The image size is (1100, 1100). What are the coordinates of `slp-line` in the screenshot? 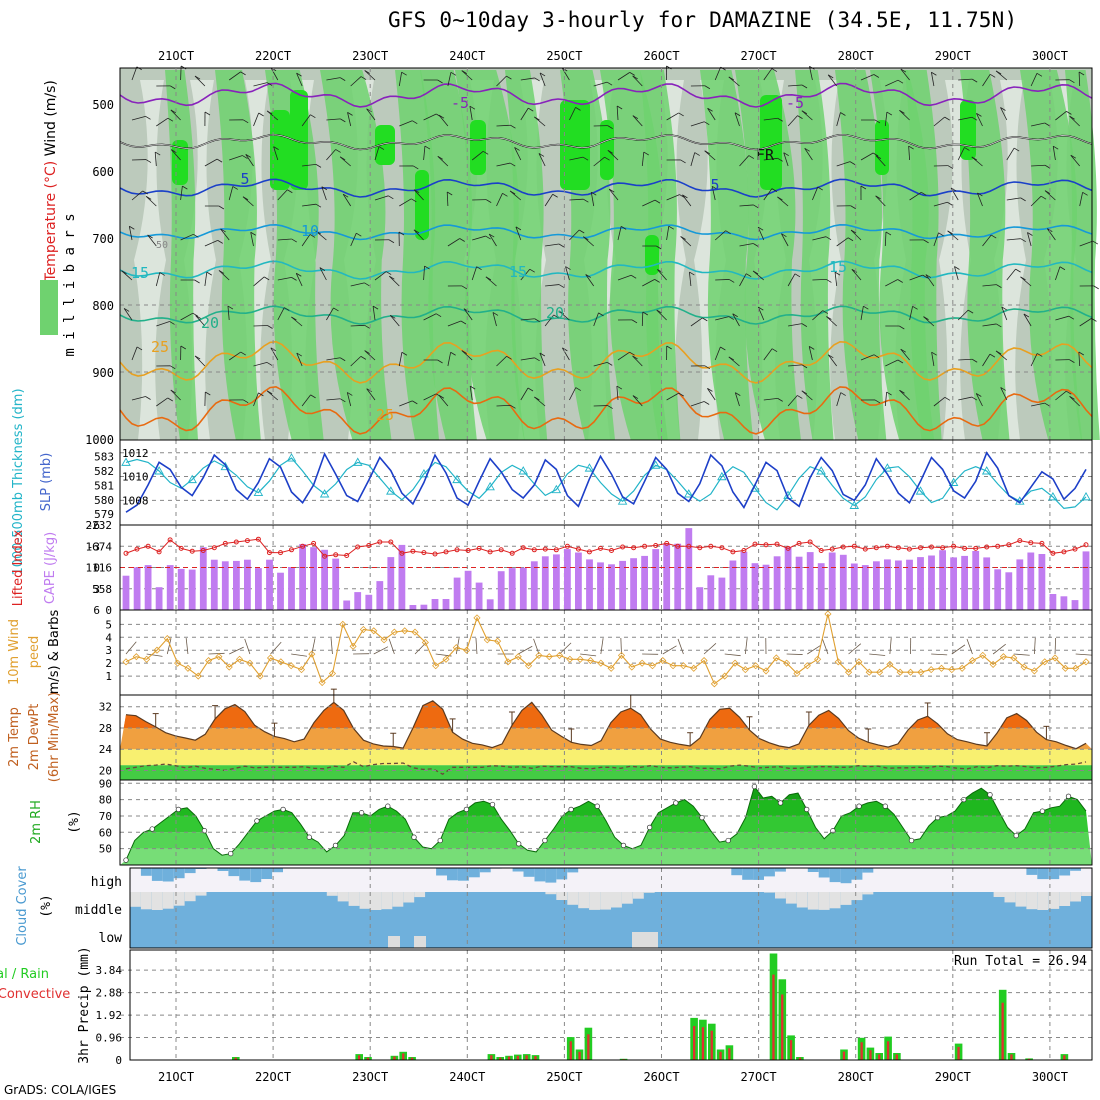 It's located at (606, 482).